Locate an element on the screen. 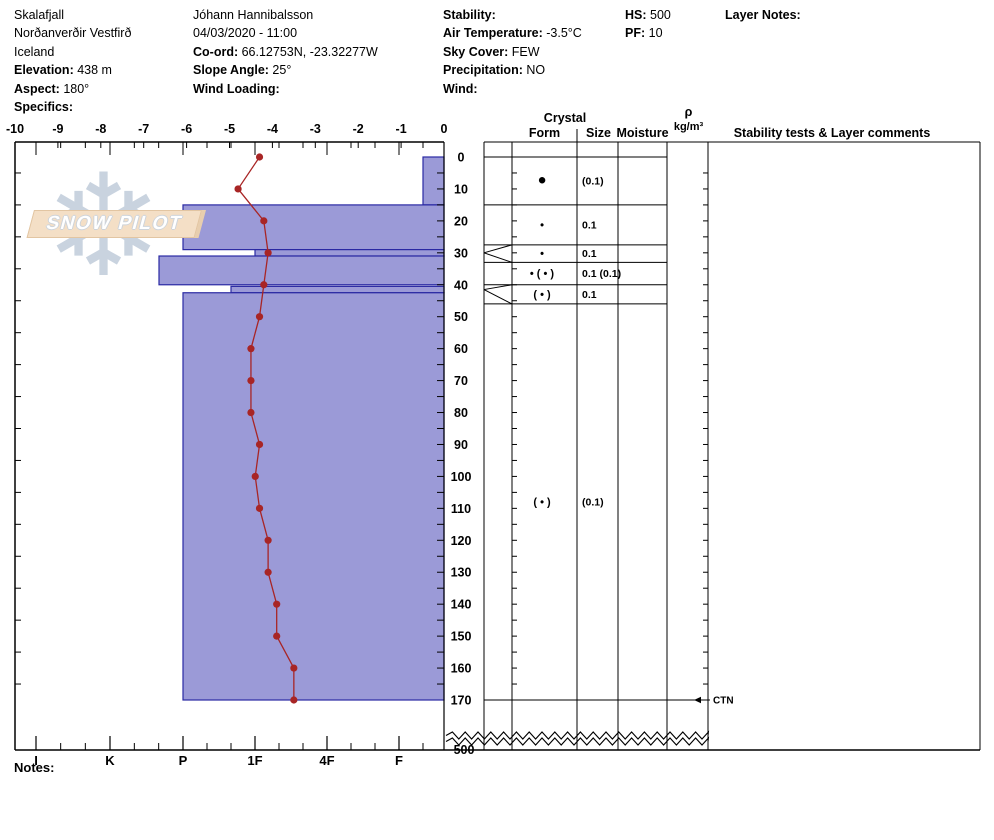 The height and width of the screenshot is (840, 994). temp-tick-label: -7 is located at coordinates (143, 129).